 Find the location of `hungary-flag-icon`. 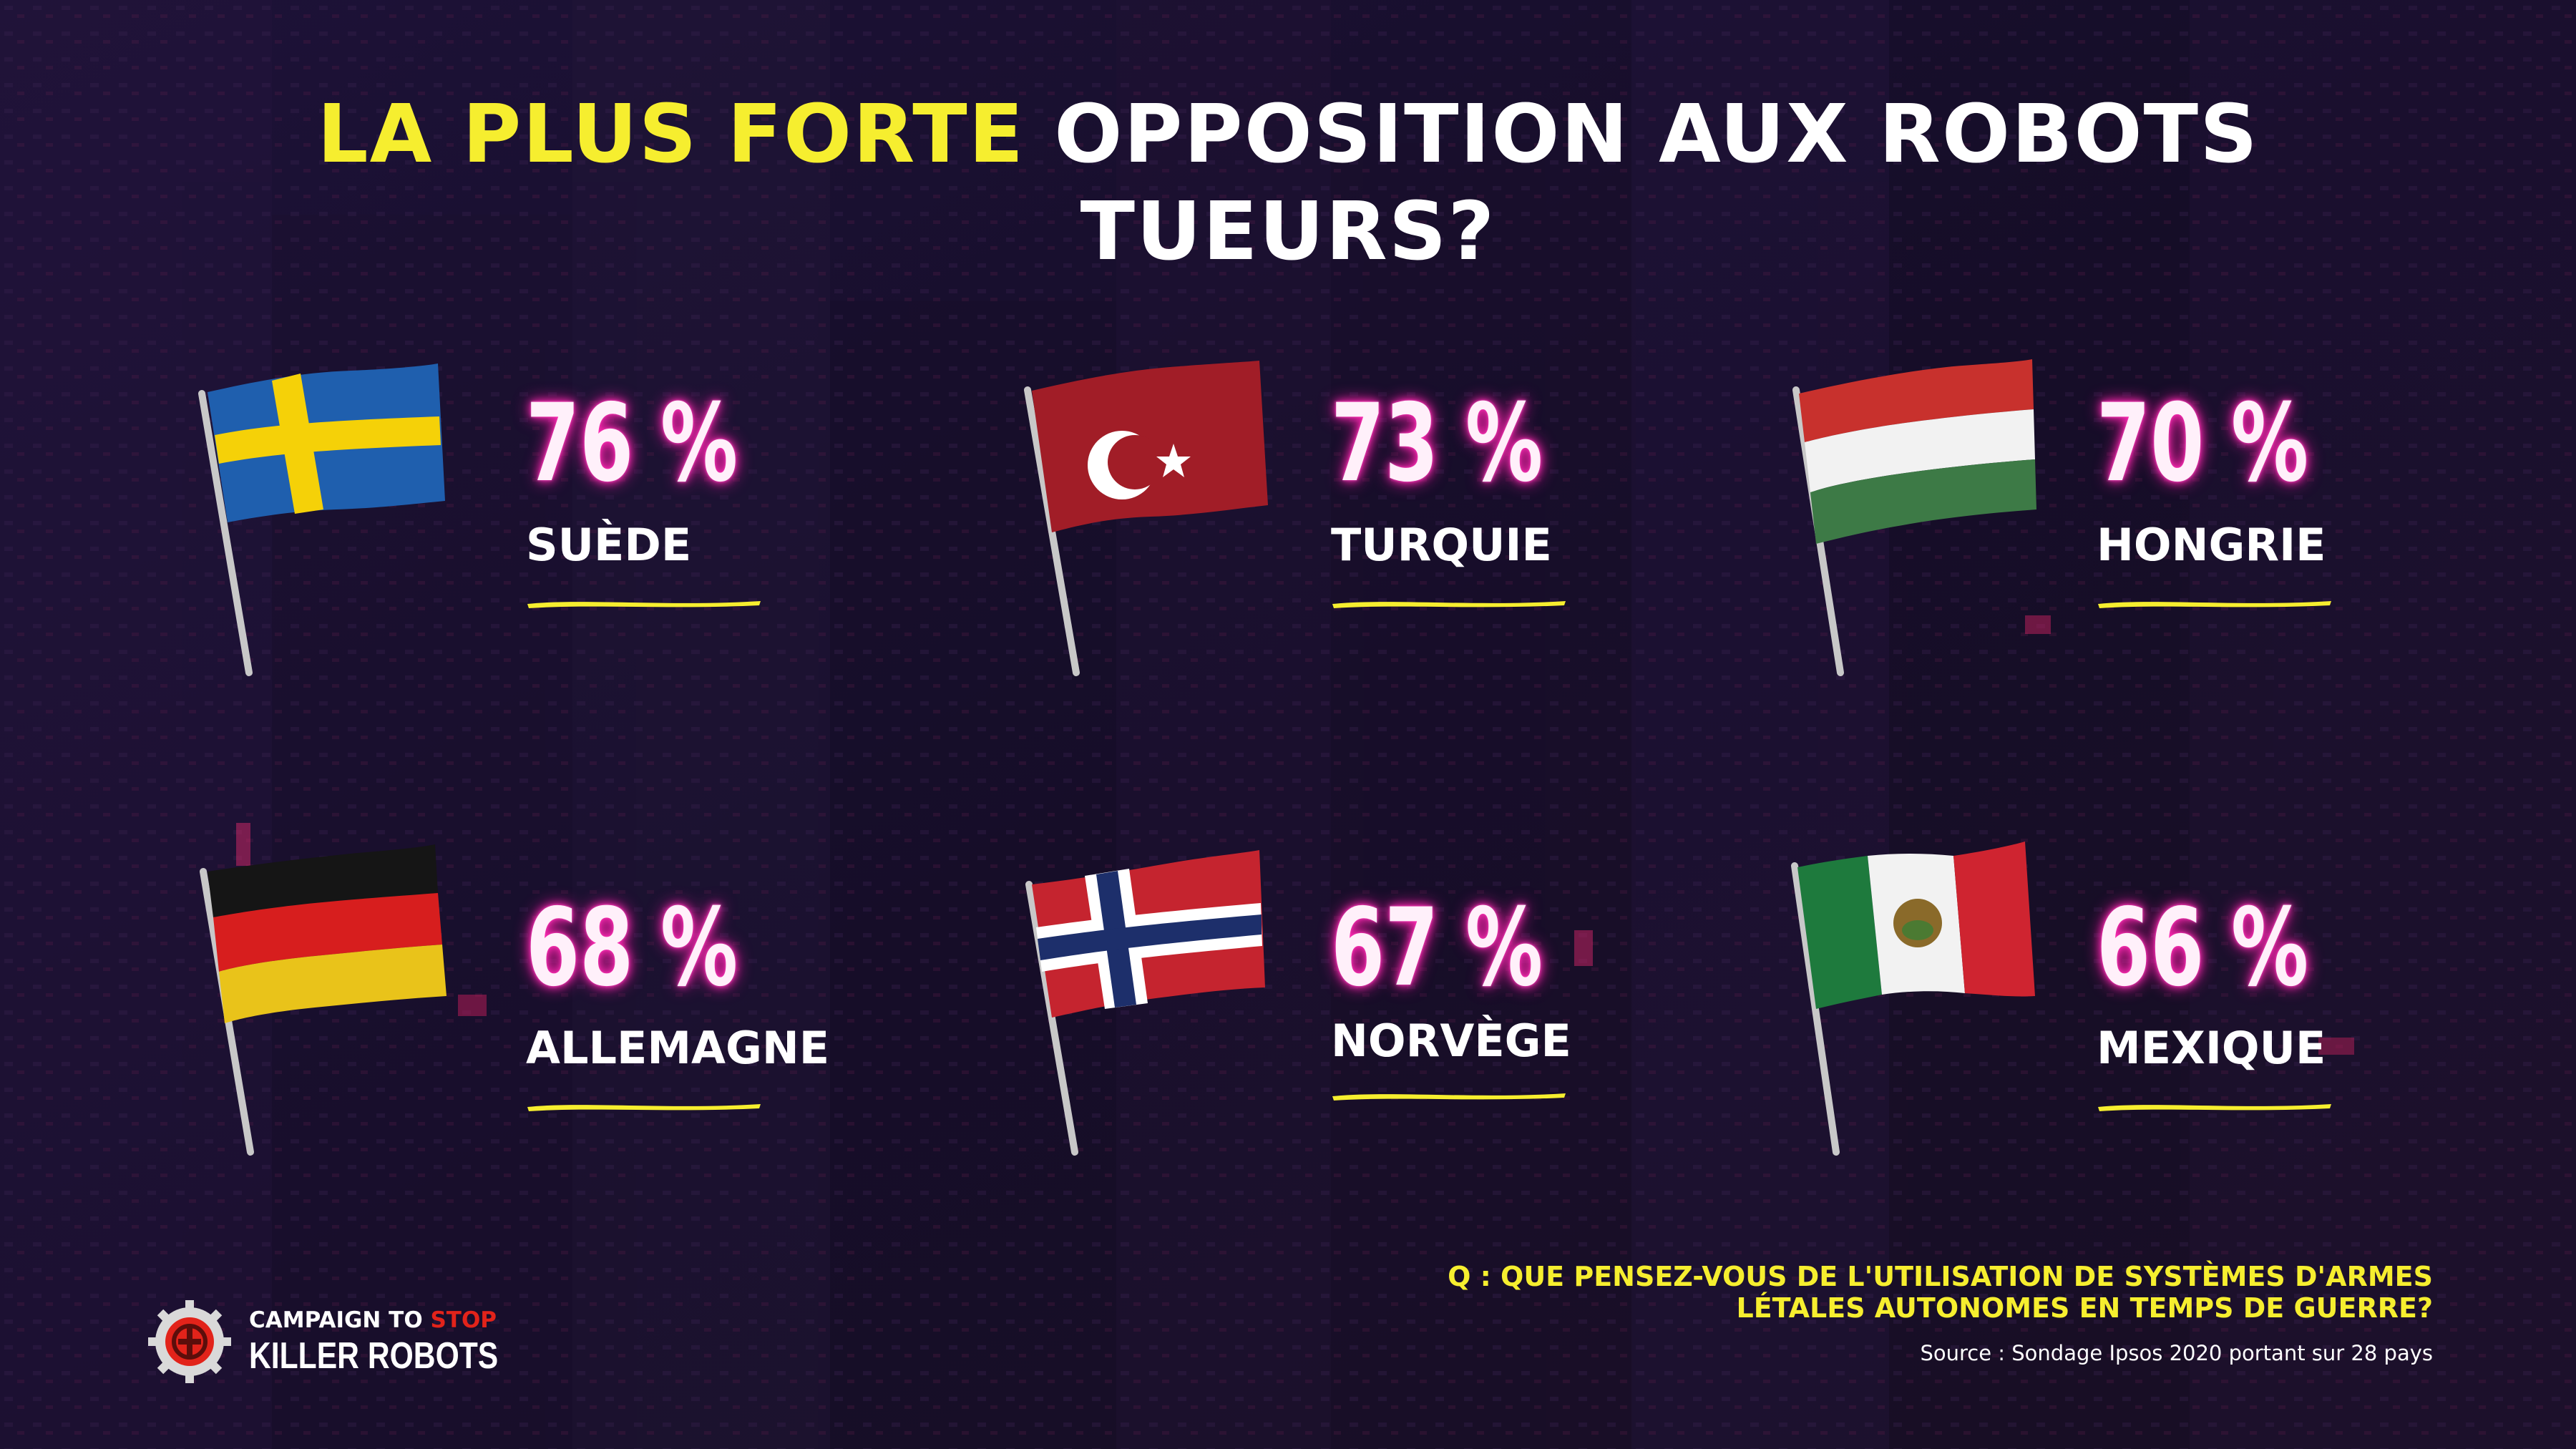

hungary-flag-icon is located at coordinates (1914, 517).